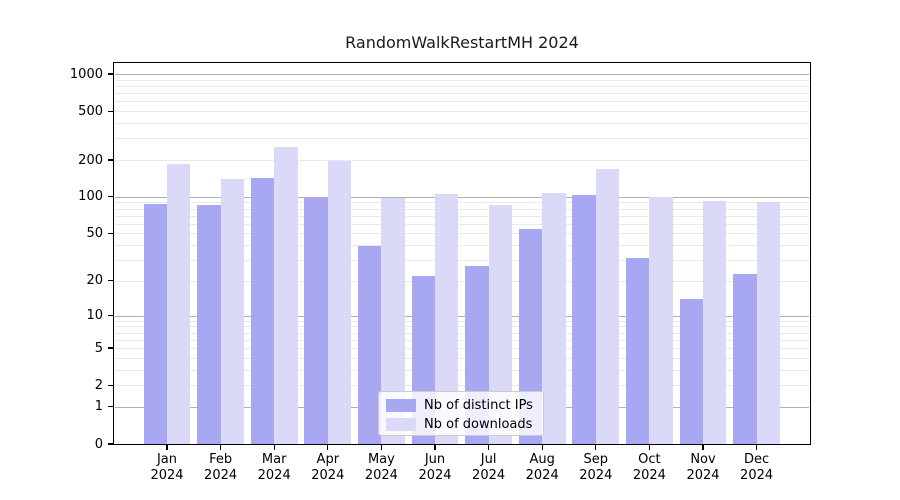  What do you see at coordinates (167, 467) in the screenshot?
I see `x-tick-label-jan: Jan 2024` at bounding box center [167, 467].